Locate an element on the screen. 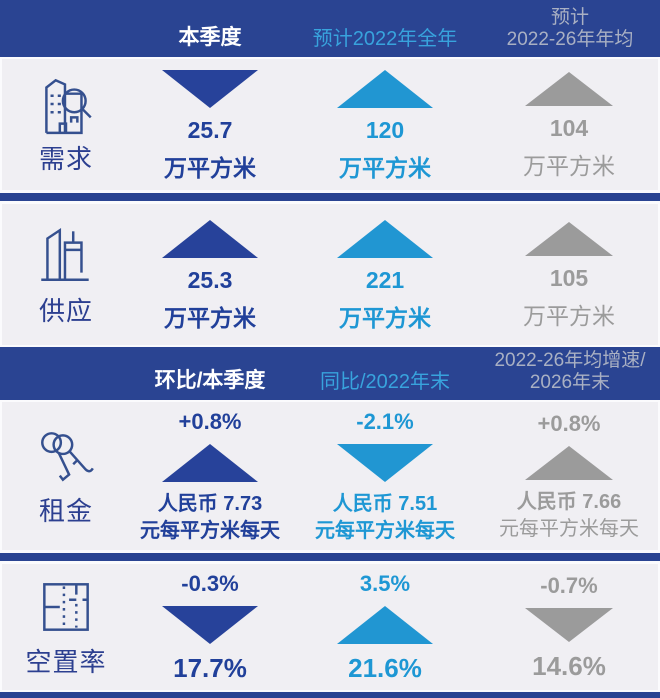  header-bar-top: 本季度 预计2022年全年 预计 2022-26年年均 is located at coordinates (330, 28).